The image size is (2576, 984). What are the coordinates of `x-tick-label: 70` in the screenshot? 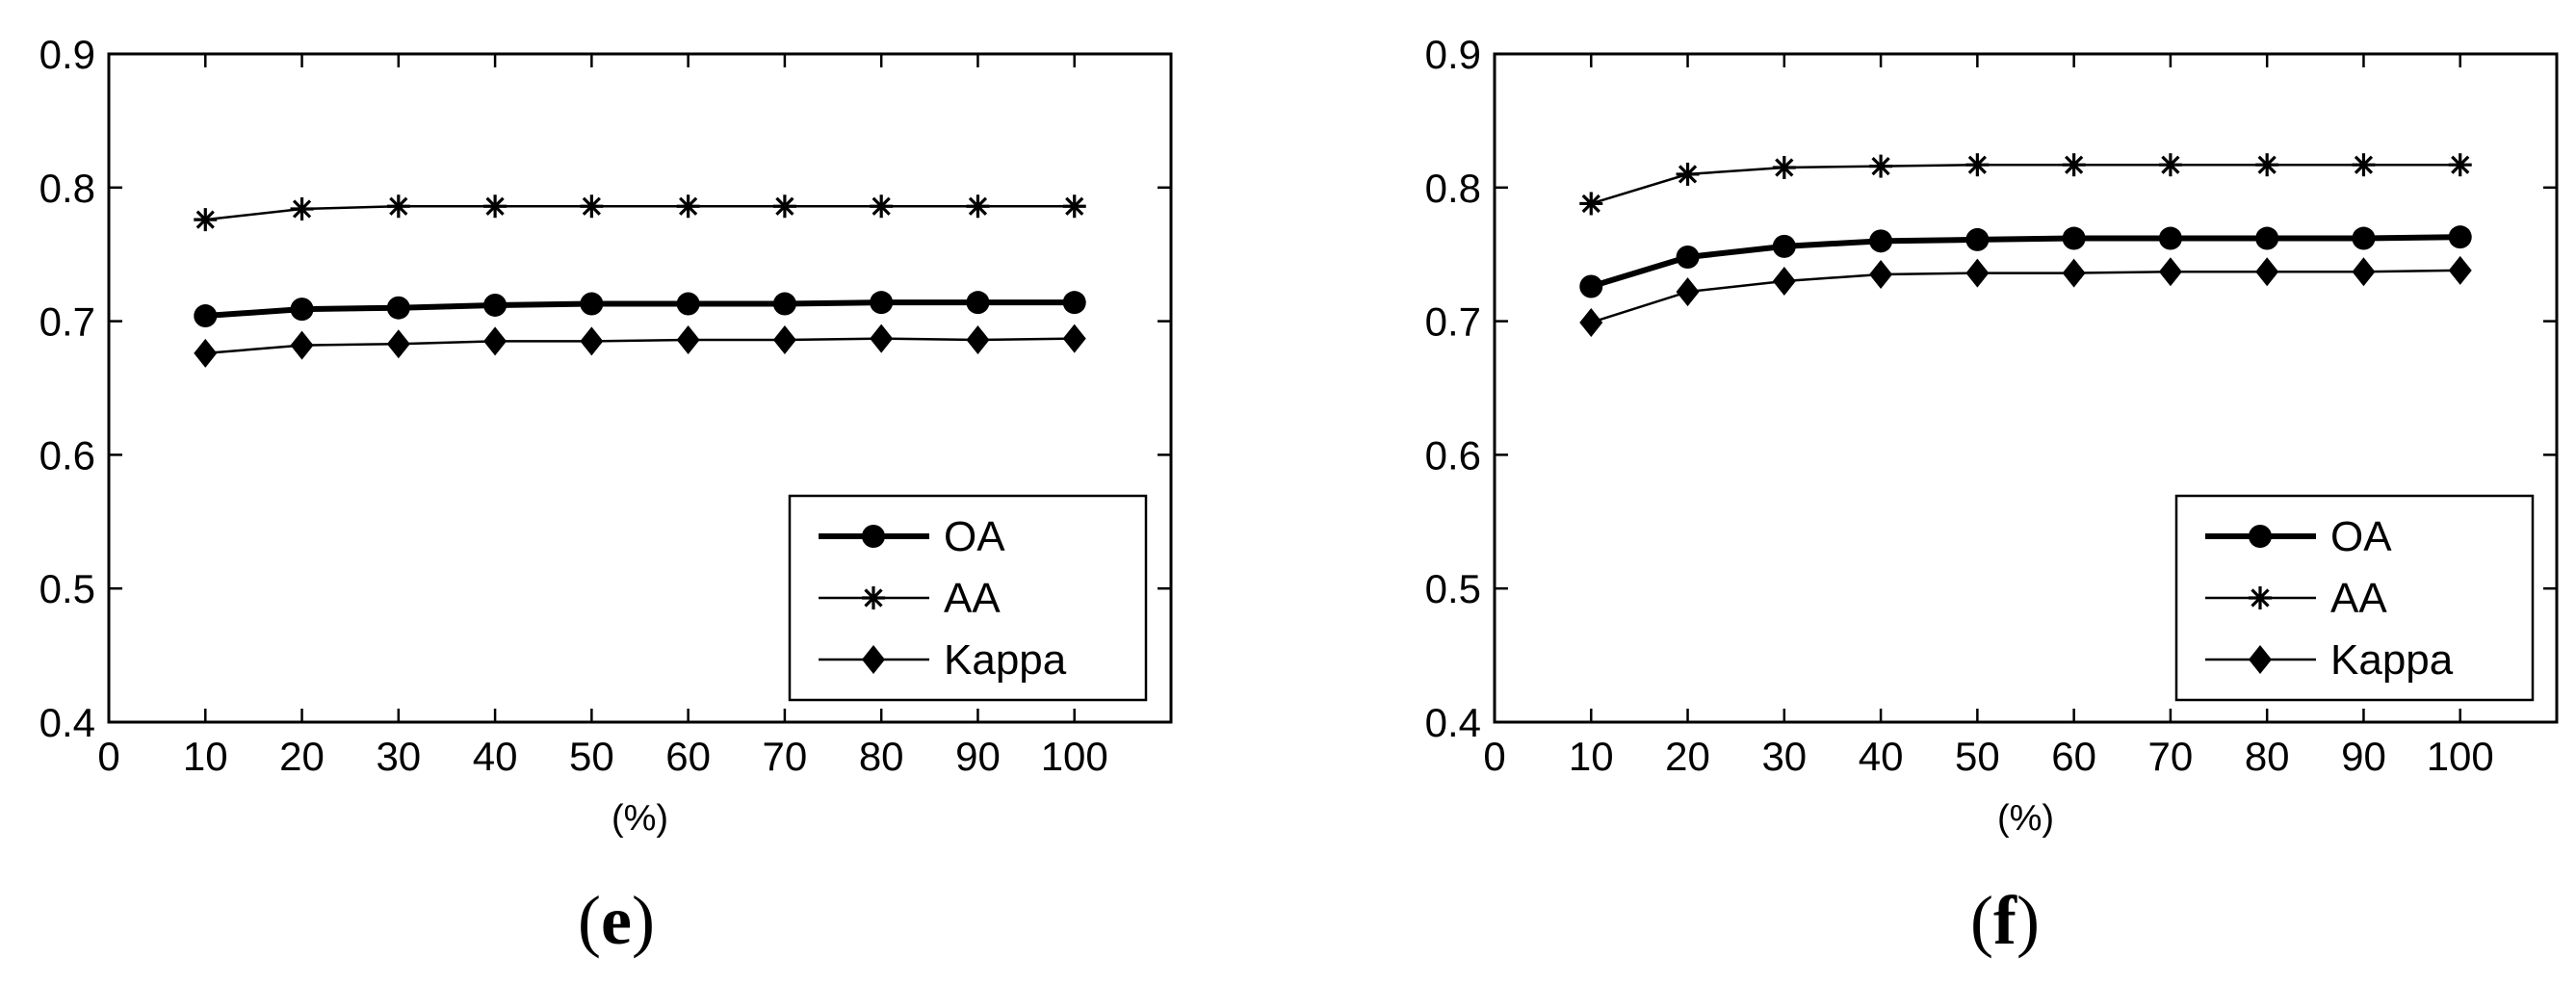 It's located at (785, 756).